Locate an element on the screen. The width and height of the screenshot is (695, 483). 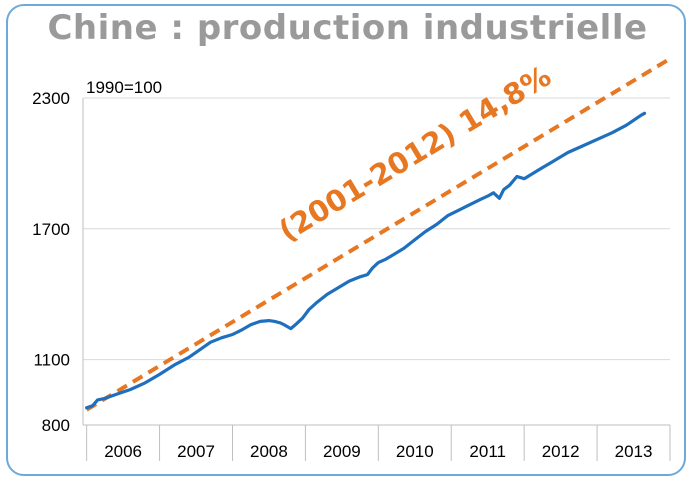
x-tick-label: 2009 is located at coordinates (342, 451).